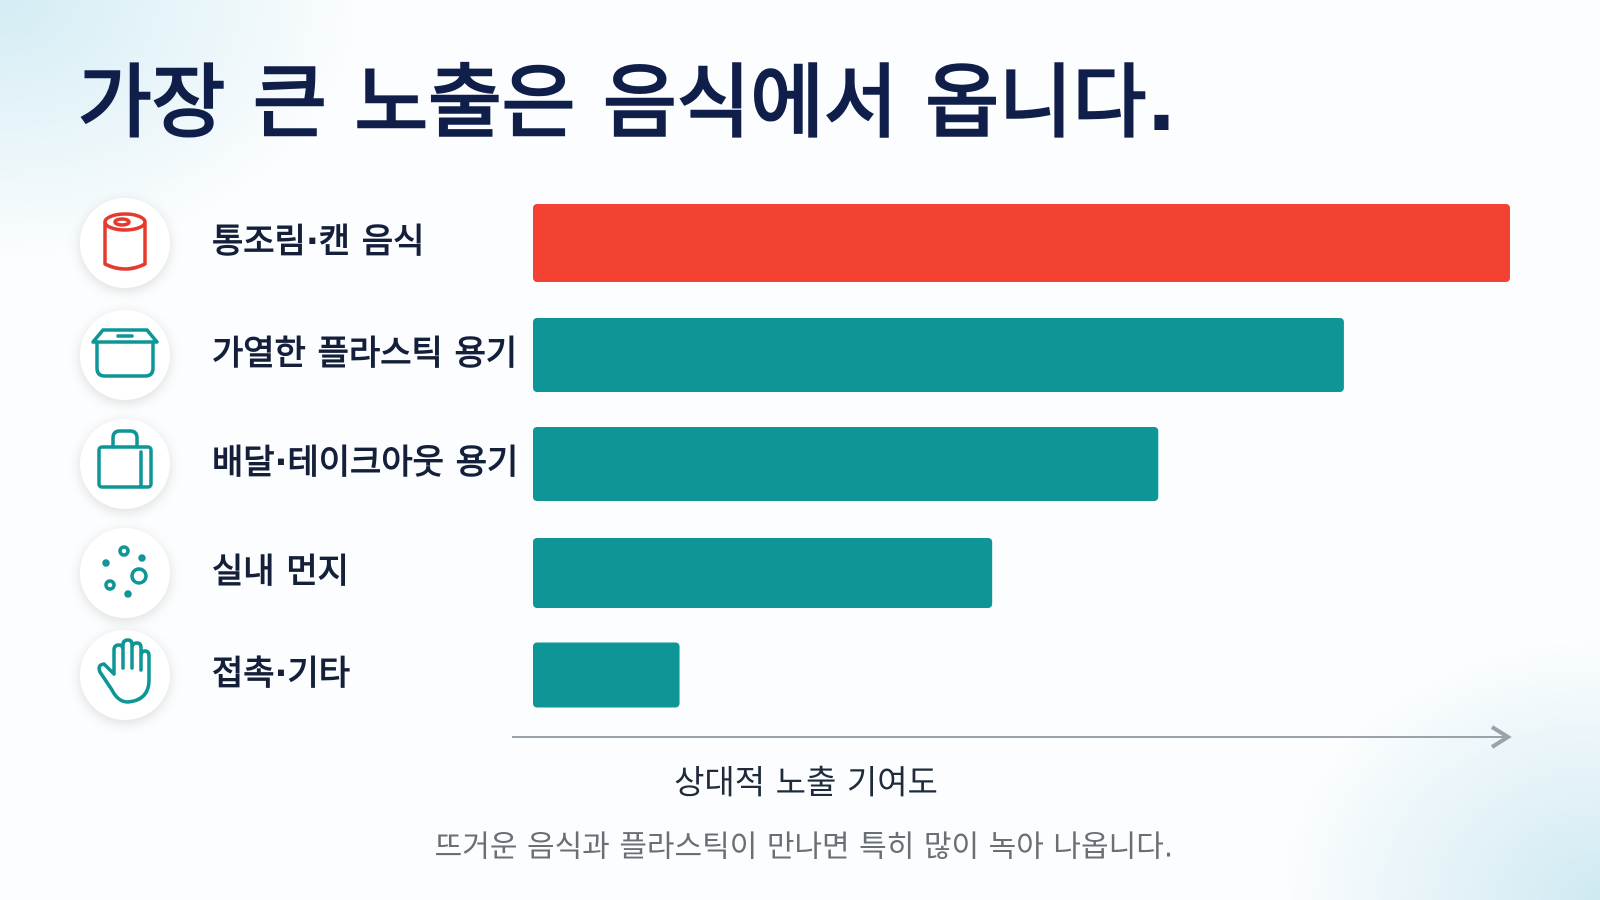 The image size is (1600, 900). What do you see at coordinates (125, 243) in the screenshot?
I see `can-icon` at bounding box center [125, 243].